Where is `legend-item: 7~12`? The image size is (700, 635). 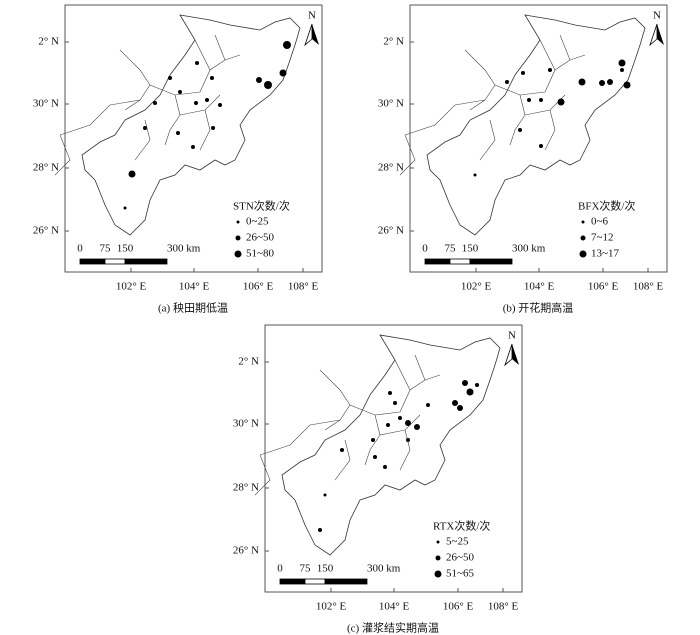
legend-item: 7~12 is located at coordinates (602, 238).